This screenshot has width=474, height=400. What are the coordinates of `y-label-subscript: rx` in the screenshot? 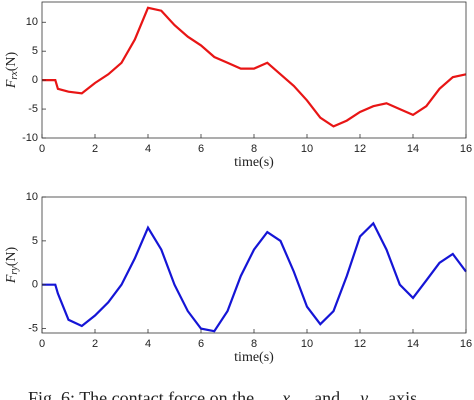 It's located at (14, 75).